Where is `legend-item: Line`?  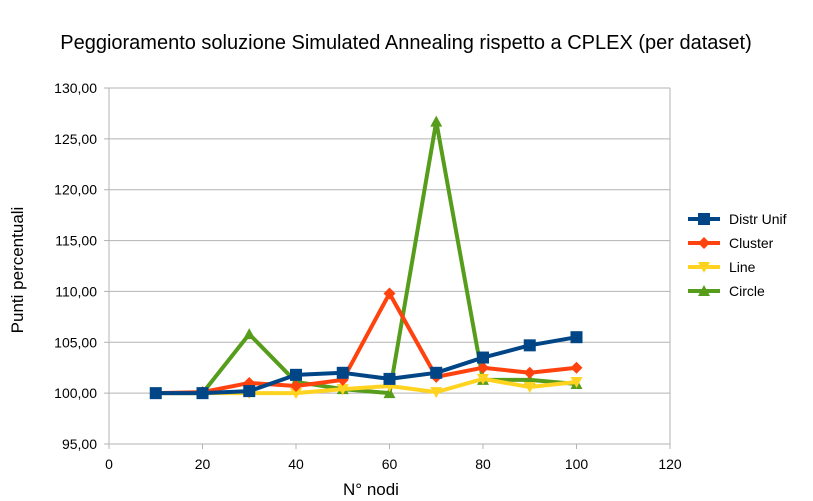
legend-item: Line is located at coordinates (722, 267).